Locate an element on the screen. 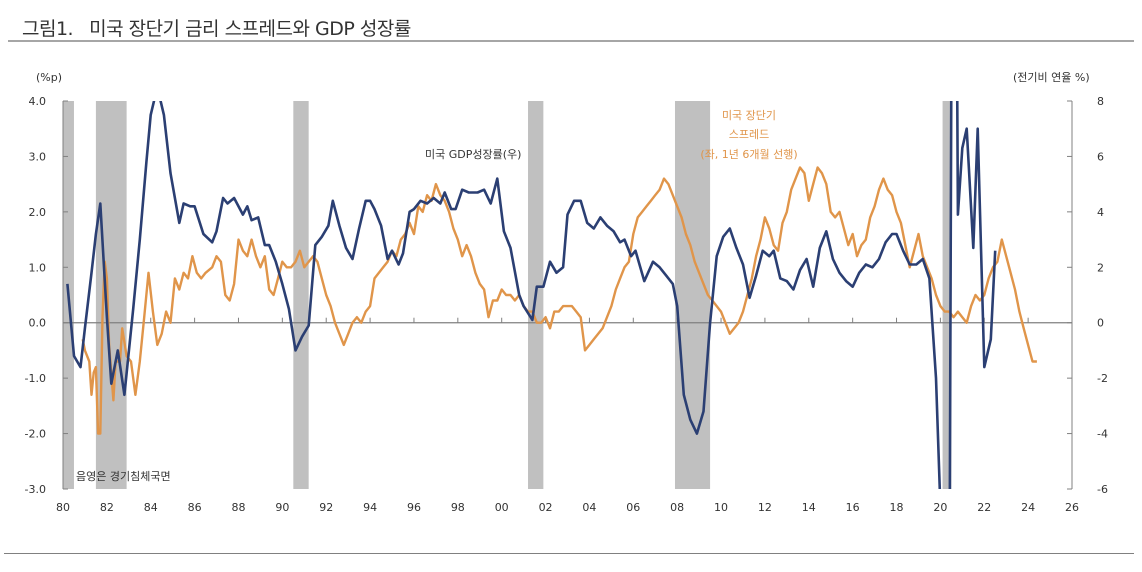 The height and width of the screenshot is (572, 1142). figure-title: 미국 장단기 금리 스프레드와 GDP 성장률 is located at coordinates (250, 29).